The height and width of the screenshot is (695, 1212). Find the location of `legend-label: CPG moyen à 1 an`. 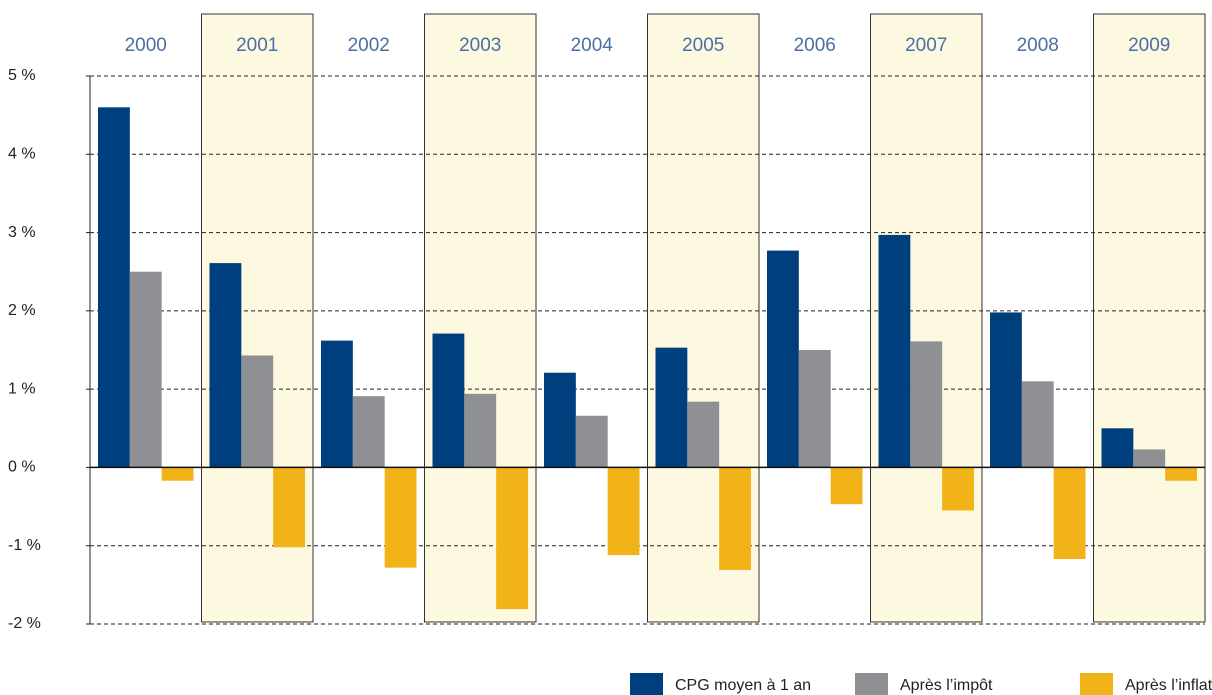

legend-label: CPG moyen à 1 an is located at coordinates (743, 685).